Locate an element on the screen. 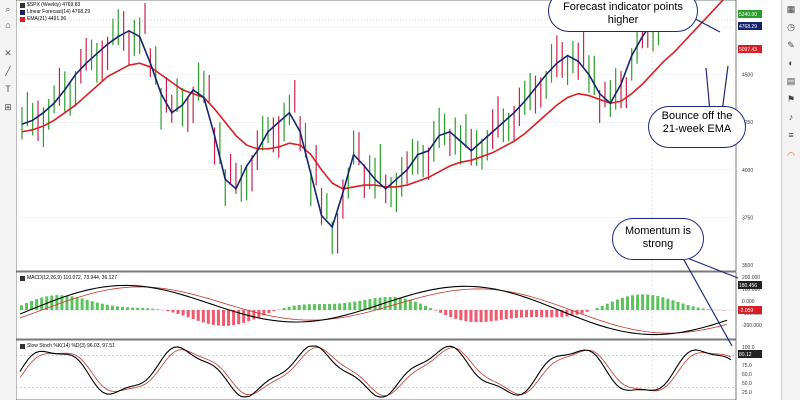 The image size is (800, 400). macd-axis-tick: 200.000 is located at coordinates (751, 278).